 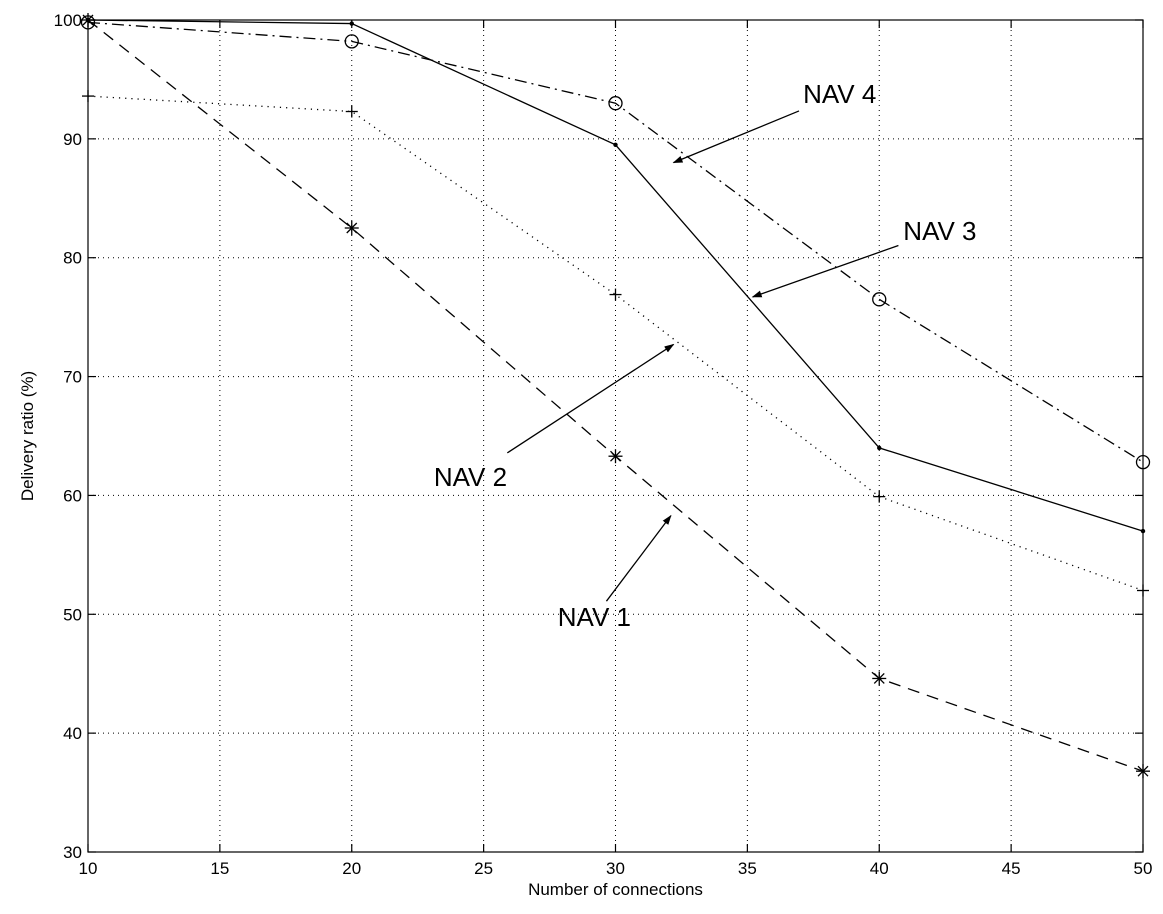 I want to click on x-axis-label: Number of connections, so click(x=615, y=889).